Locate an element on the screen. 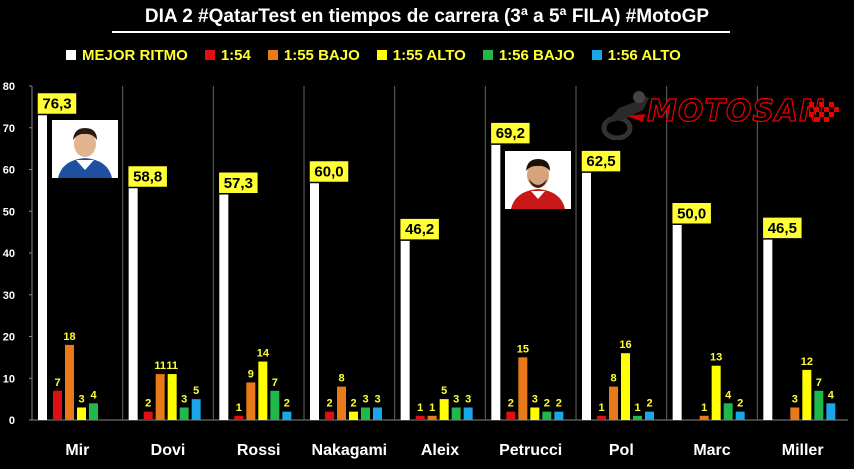 The image size is (854, 469). legend-label: 1:54 is located at coordinates (235, 55).